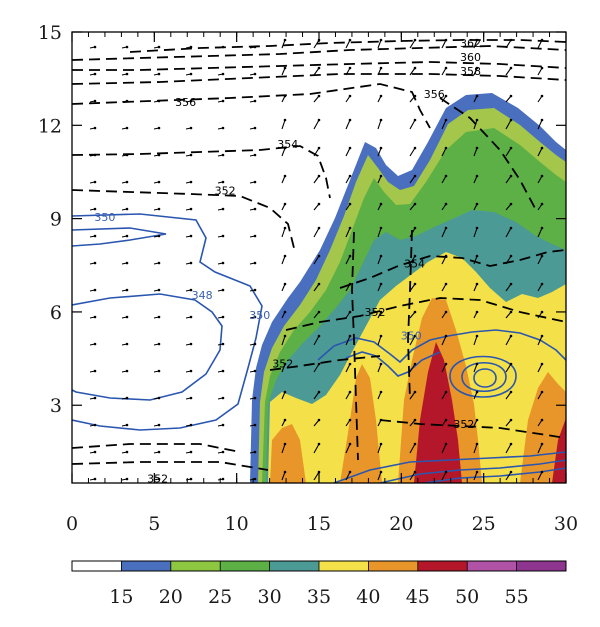 This screenshot has width=600, height=627. I want to click on y-tick-label: 15, so click(50, 33).